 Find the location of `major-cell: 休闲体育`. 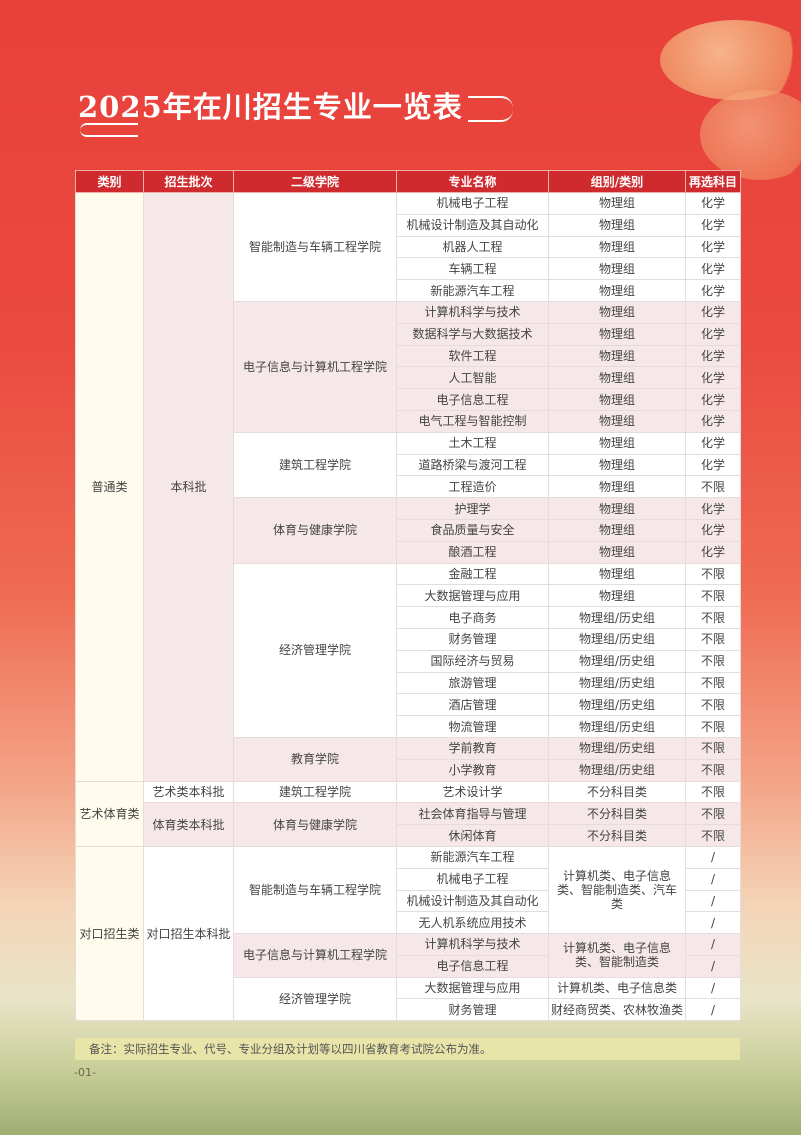

major-cell: 休闲体育 is located at coordinates (472, 835).